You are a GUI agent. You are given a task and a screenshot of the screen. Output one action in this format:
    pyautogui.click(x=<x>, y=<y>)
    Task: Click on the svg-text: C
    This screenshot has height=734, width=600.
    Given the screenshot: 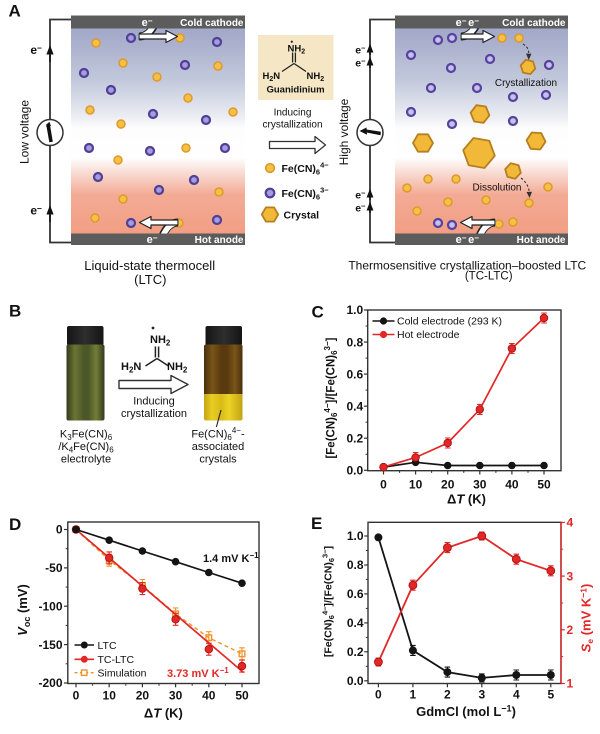 What is the action you would take?
    pyautogui.click(x=318, y=312)
    